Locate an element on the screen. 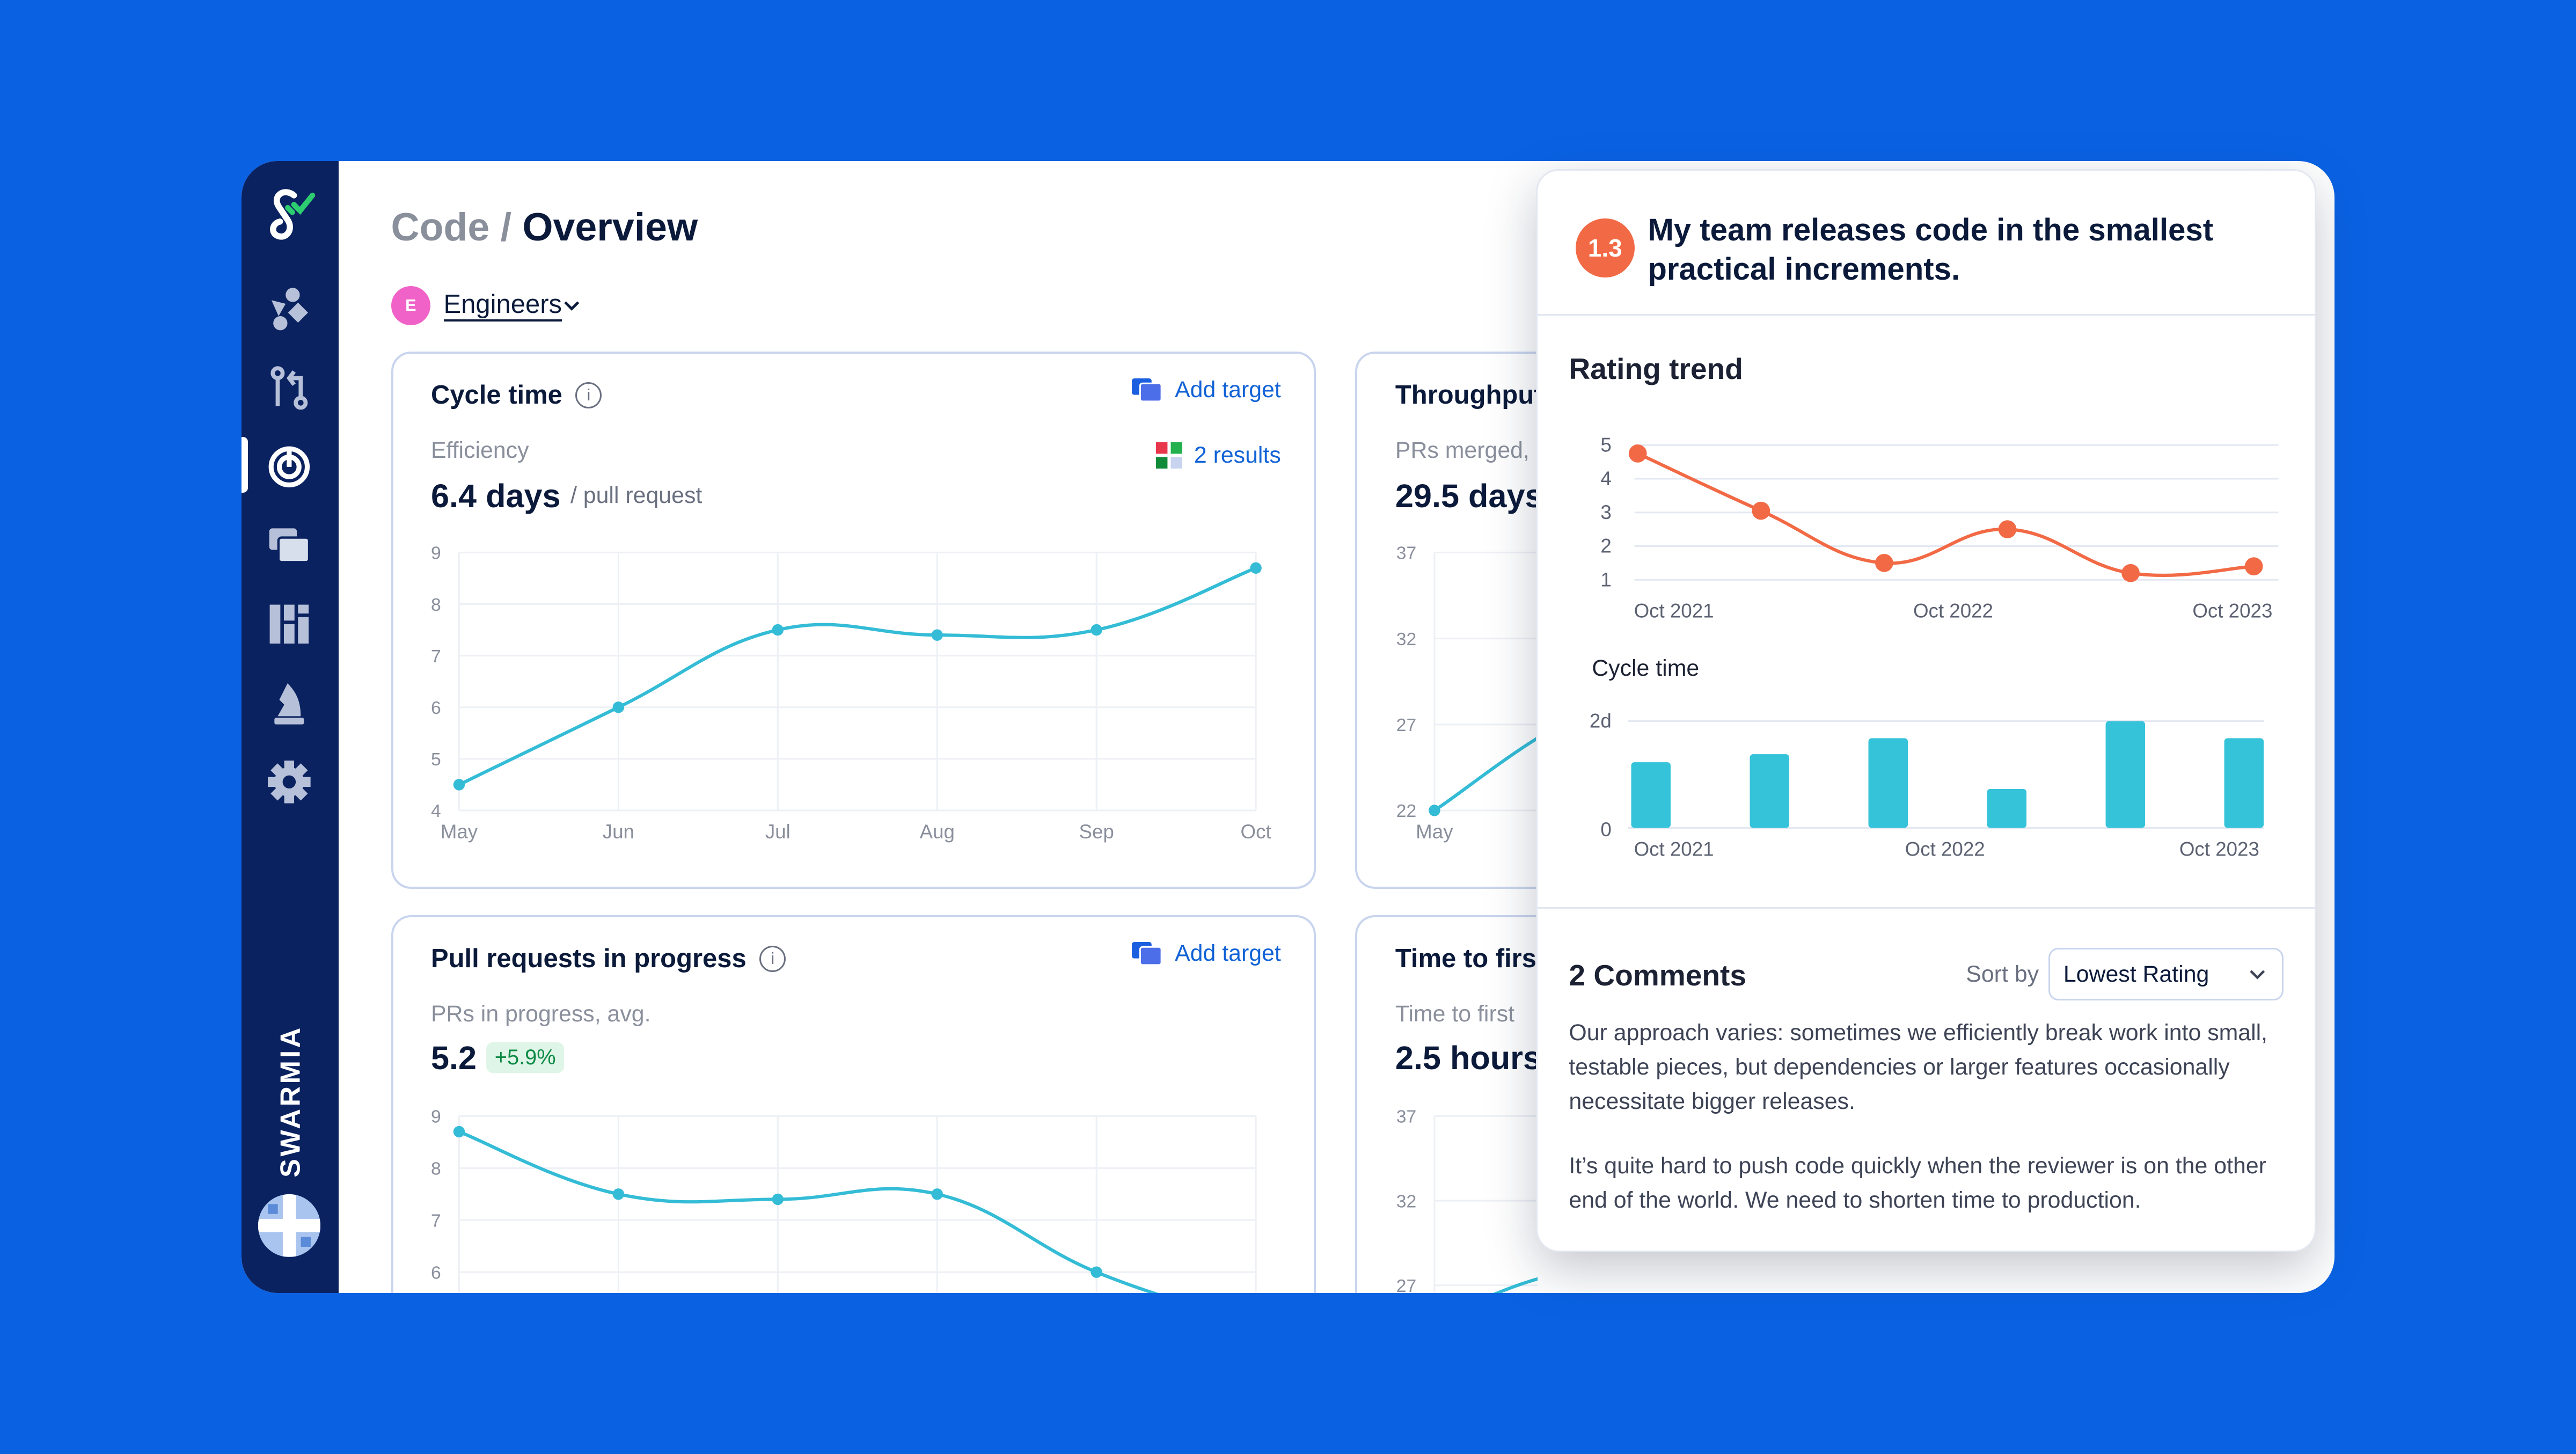  prs-in-progress-chart: 9 8 7 6 is located at coordinates (844, 1200).